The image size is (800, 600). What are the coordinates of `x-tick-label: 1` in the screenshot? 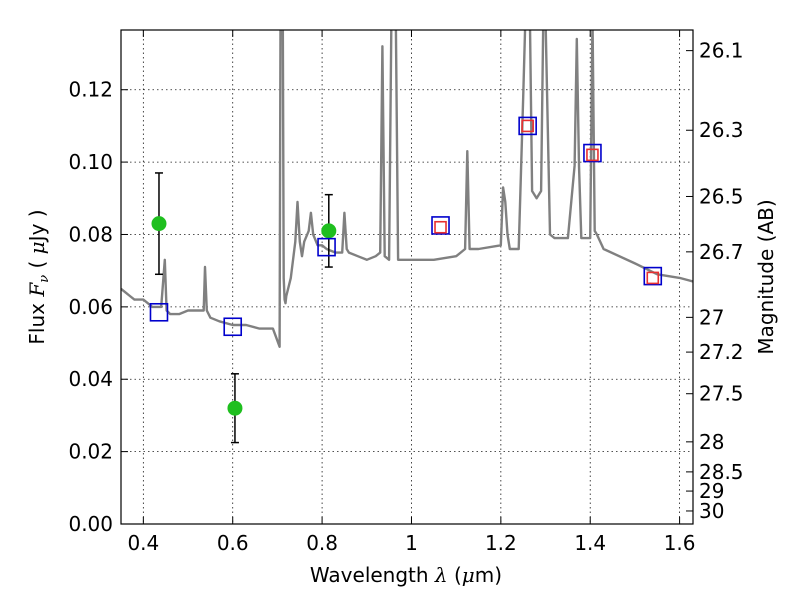 It's located at (411, 543).